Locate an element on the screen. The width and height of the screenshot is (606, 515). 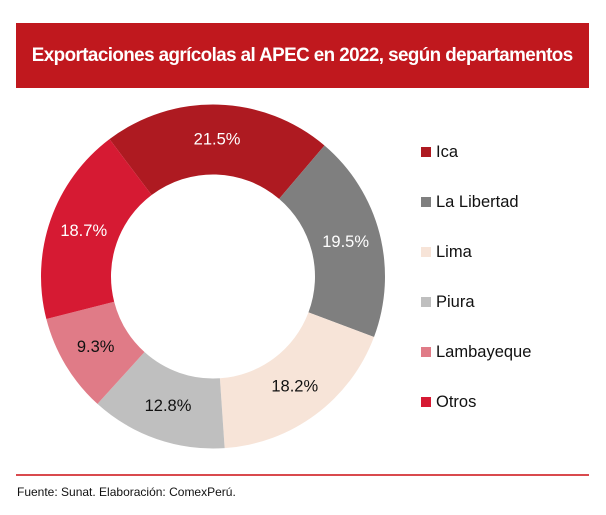
legend-item-otros: Otros is located at coordinates (448, 402).